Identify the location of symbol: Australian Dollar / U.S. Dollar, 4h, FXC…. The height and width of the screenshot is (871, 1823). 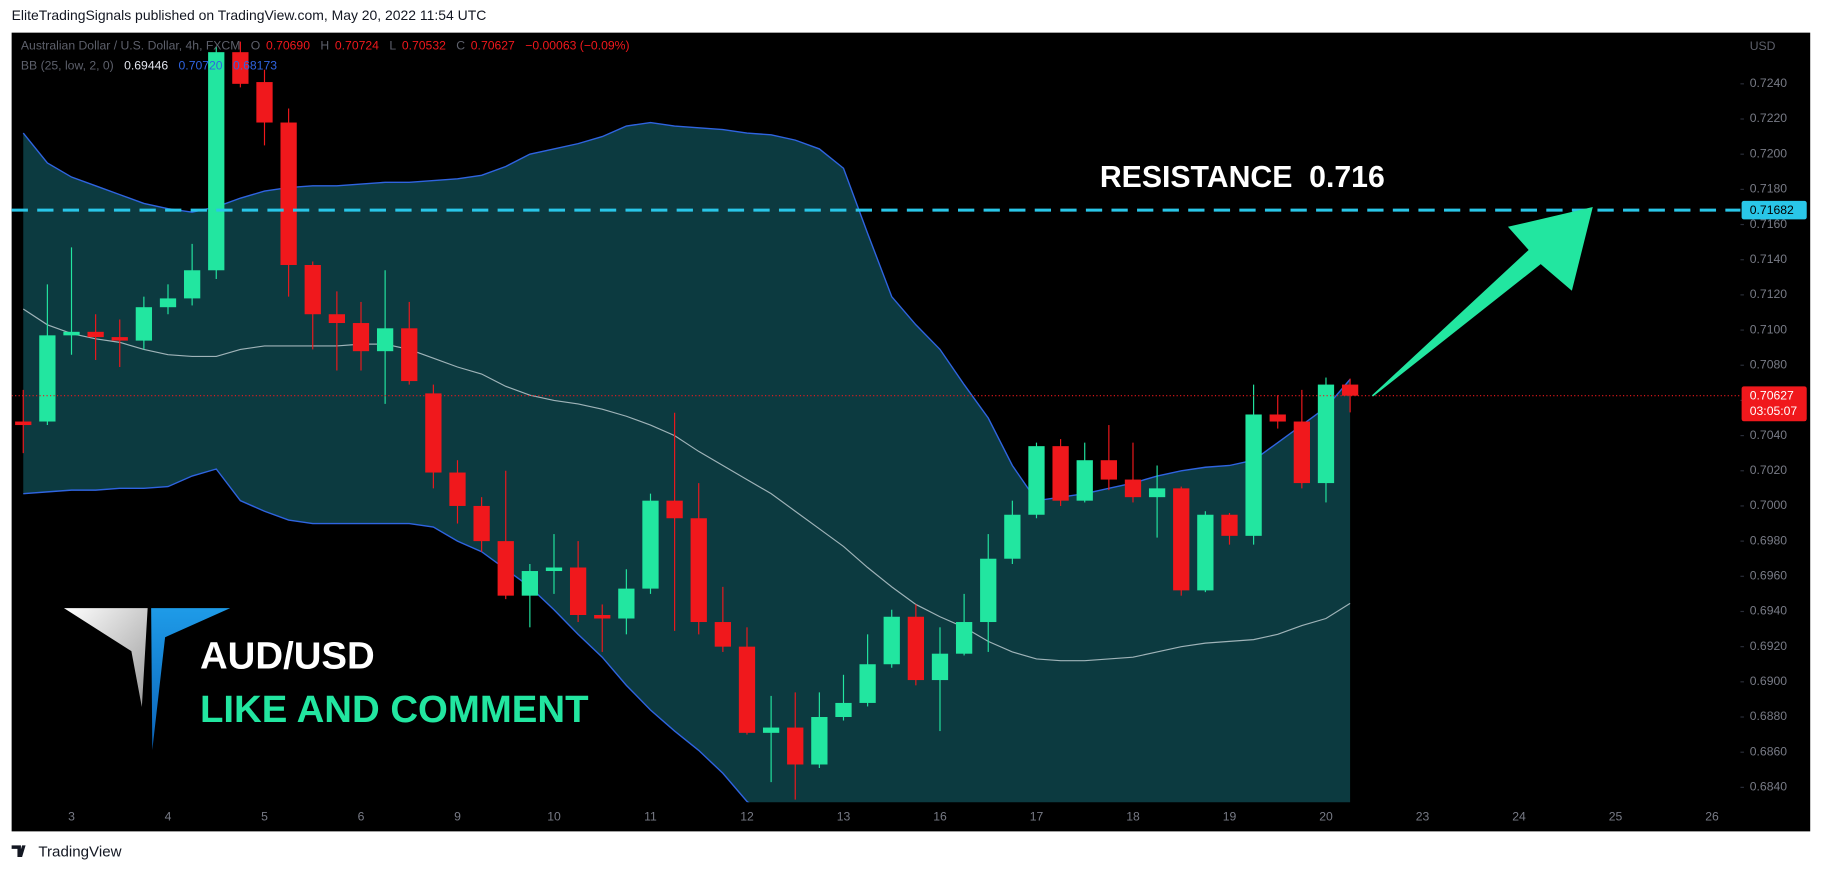
(130, 46).